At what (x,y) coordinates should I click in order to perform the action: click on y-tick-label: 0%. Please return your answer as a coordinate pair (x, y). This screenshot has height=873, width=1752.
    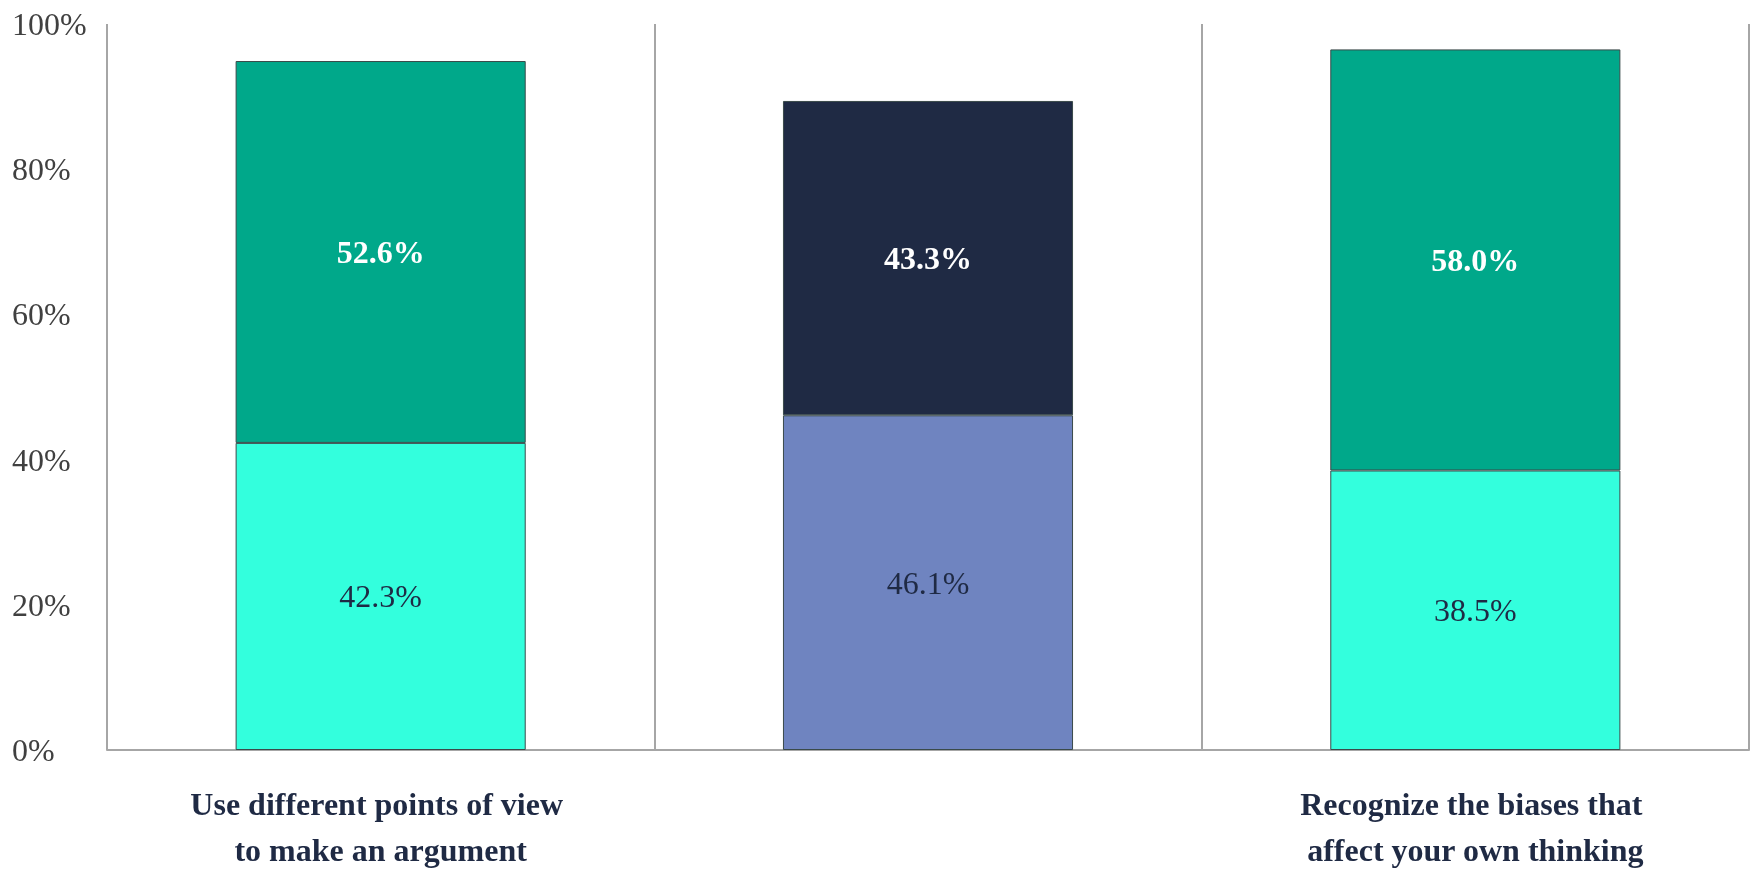
    Looking at the image, I should click on (33, 750).